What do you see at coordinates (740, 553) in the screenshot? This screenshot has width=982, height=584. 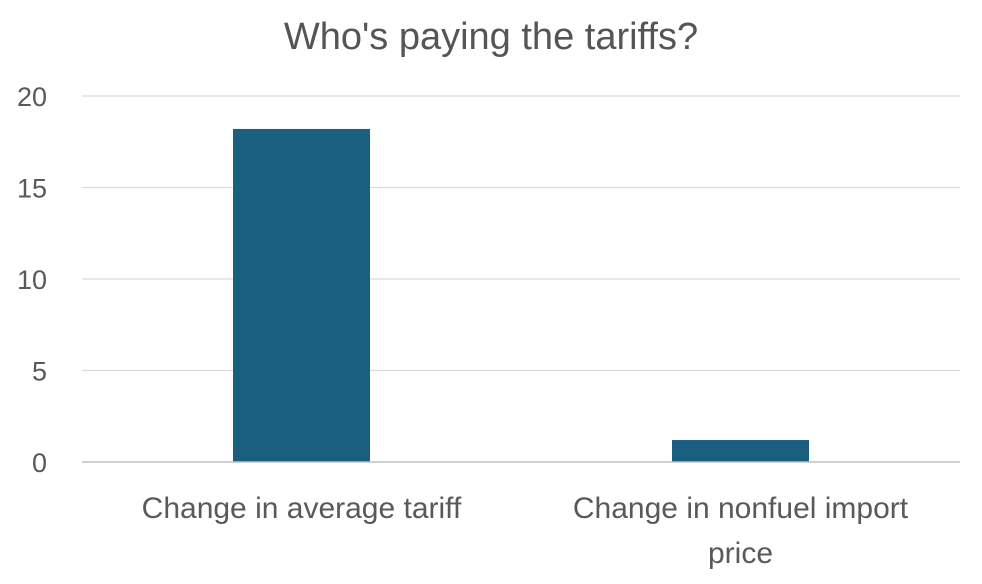 I see `x-category-label: price` at bounding box center [740, 553].